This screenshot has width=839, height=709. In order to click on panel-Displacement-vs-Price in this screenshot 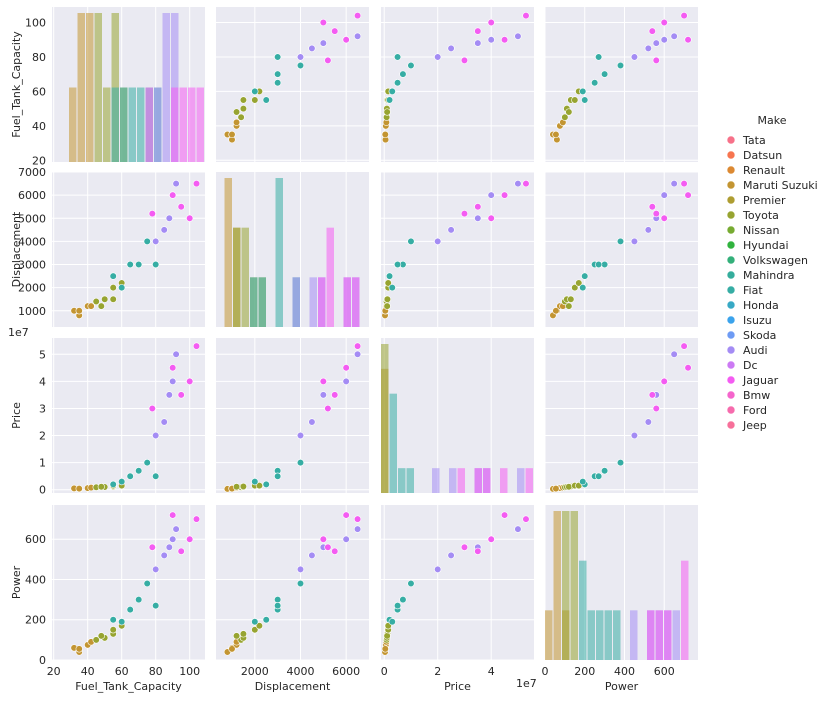, I will do `click(457, 249)`.